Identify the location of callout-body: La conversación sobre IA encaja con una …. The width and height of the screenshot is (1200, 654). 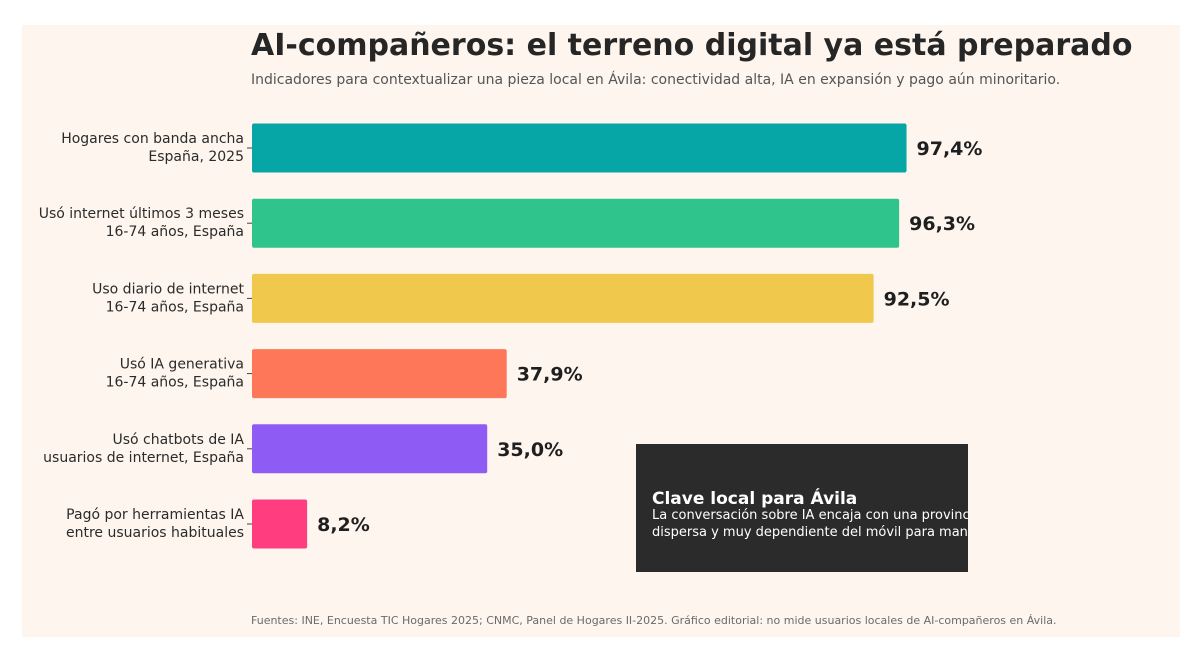
(810, 524).